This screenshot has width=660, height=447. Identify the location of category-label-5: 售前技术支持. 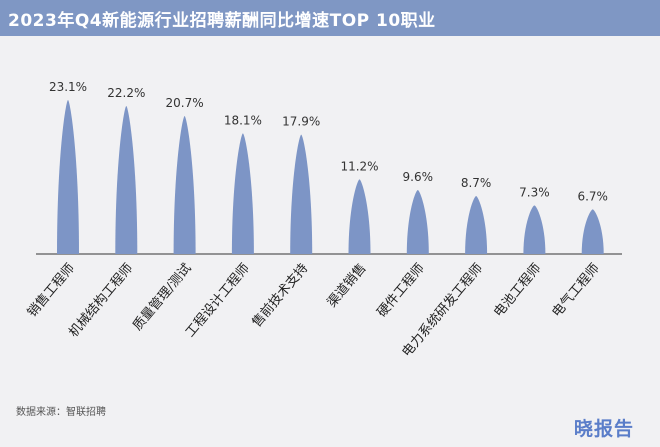
(280, 295).